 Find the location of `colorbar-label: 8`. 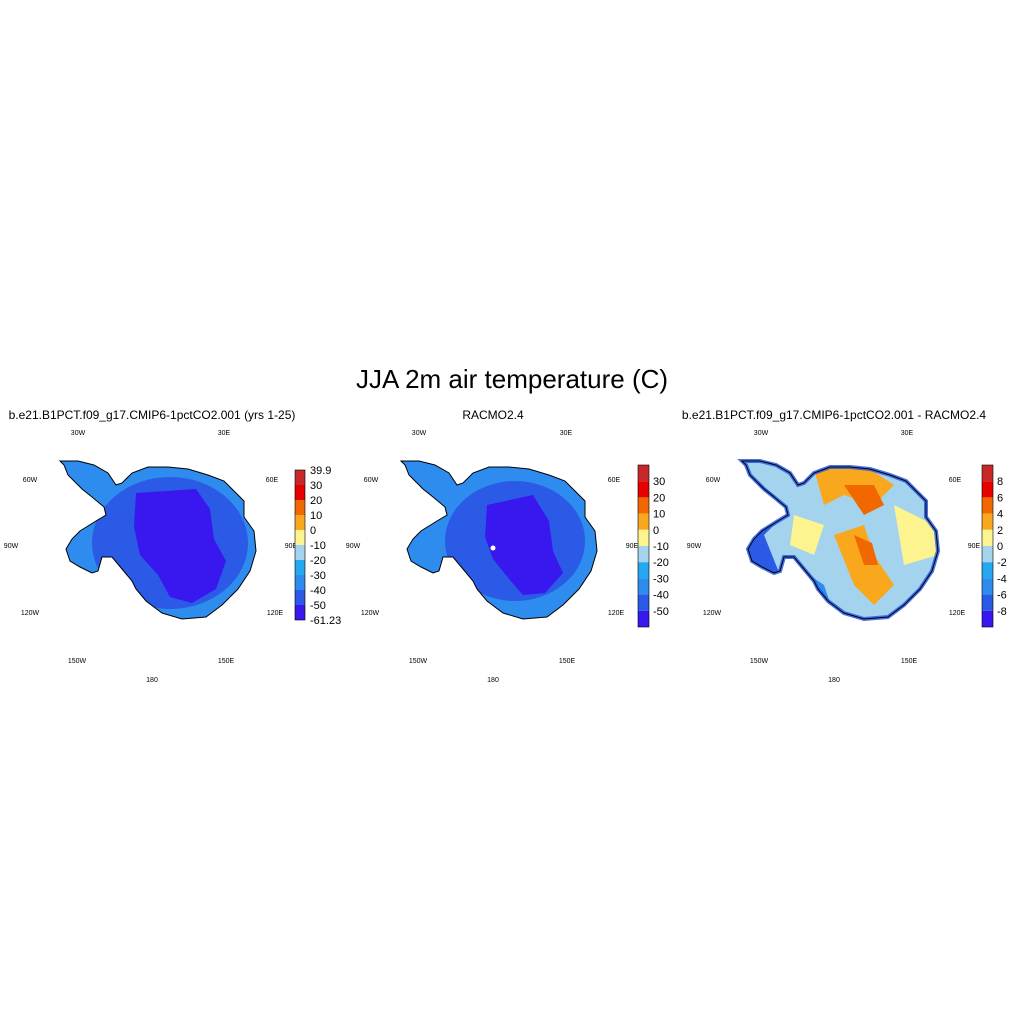

colorbar-label: 8 is located at coordinates (1000, 482).